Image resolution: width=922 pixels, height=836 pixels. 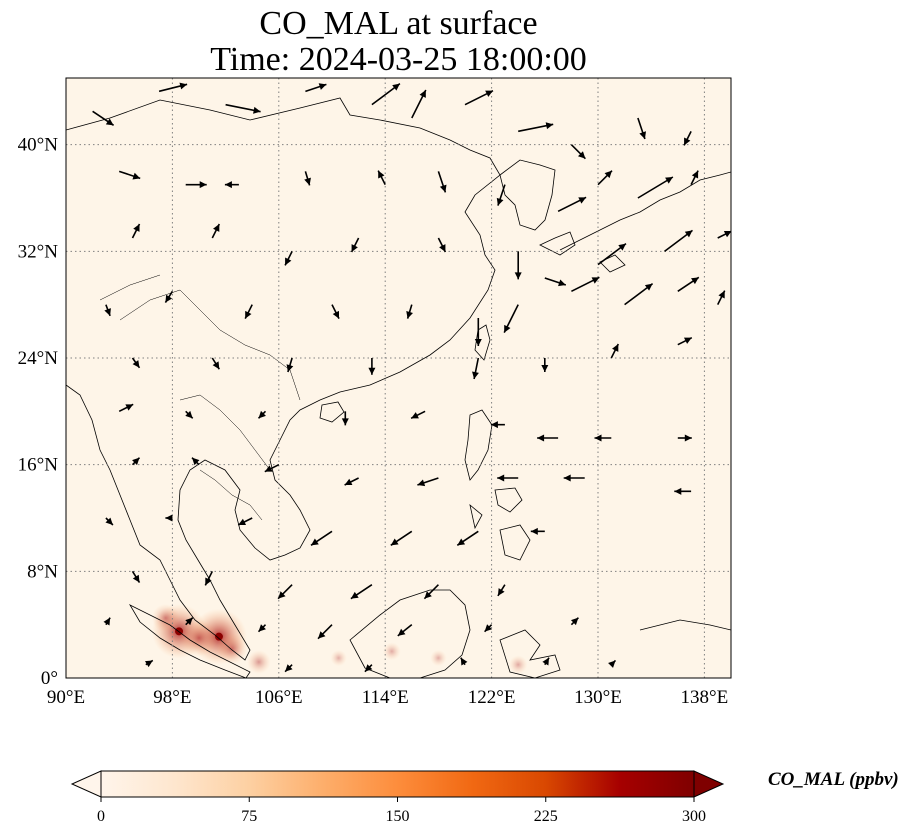 What do you see at coordinates (49, 678) in the screenshot?
I see `lat-tick-label: 0°` at bounding box center [49, 678].